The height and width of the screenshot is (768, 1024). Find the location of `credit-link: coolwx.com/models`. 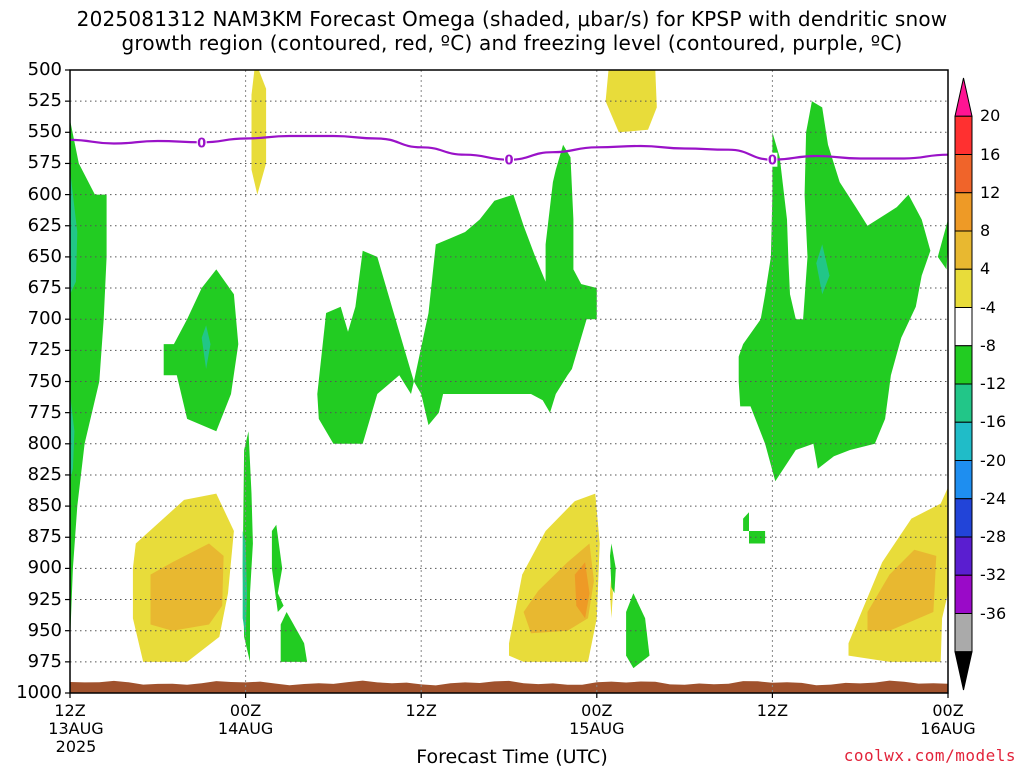

credit-link: coolwx.com/models is located at coordinates (929, 755).